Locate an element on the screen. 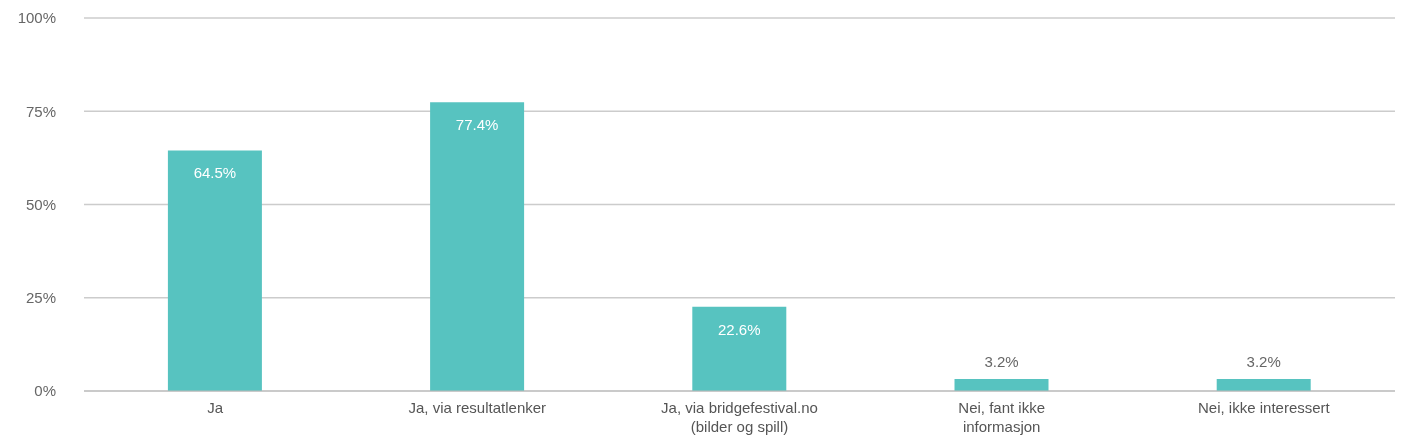  data-label: 64.5% is located at coordinates (215, 173).